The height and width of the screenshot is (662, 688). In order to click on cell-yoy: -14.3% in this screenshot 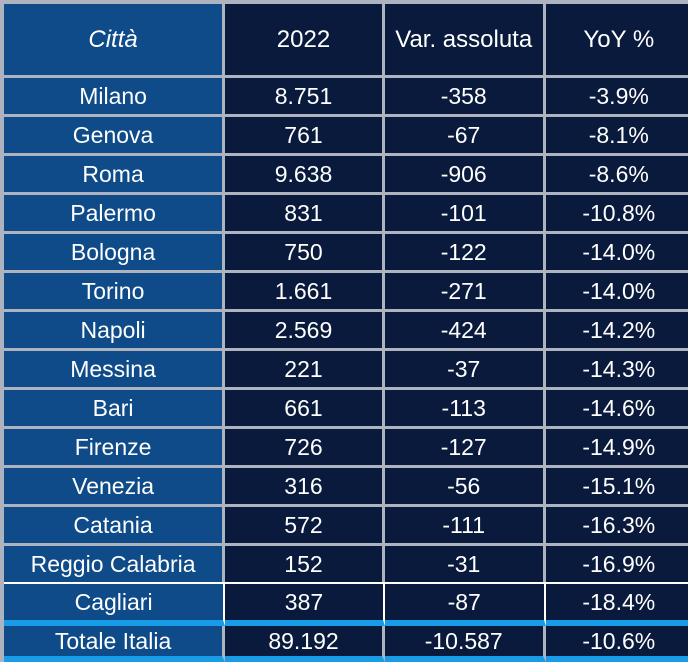, I will do `click(616, 370)`.